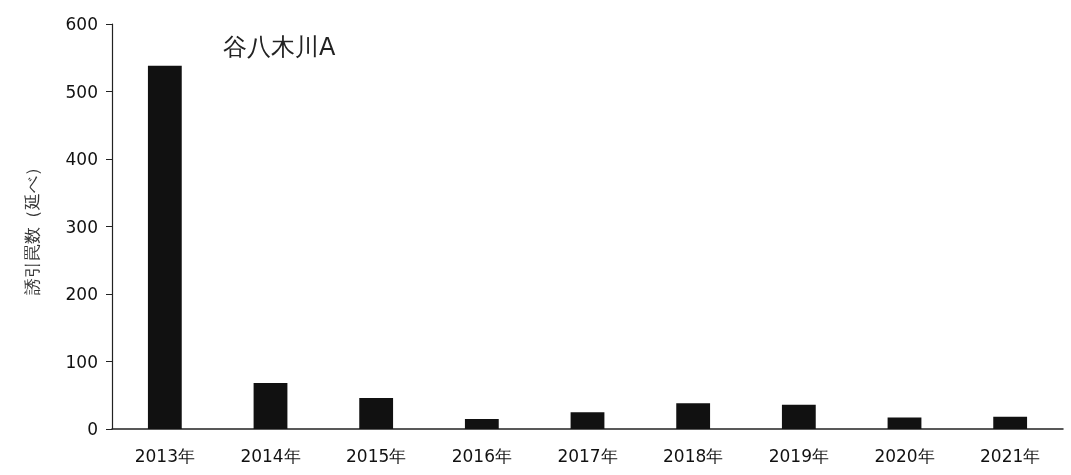  I want to click on x-tick-label: 2015年, so click(376, 455).